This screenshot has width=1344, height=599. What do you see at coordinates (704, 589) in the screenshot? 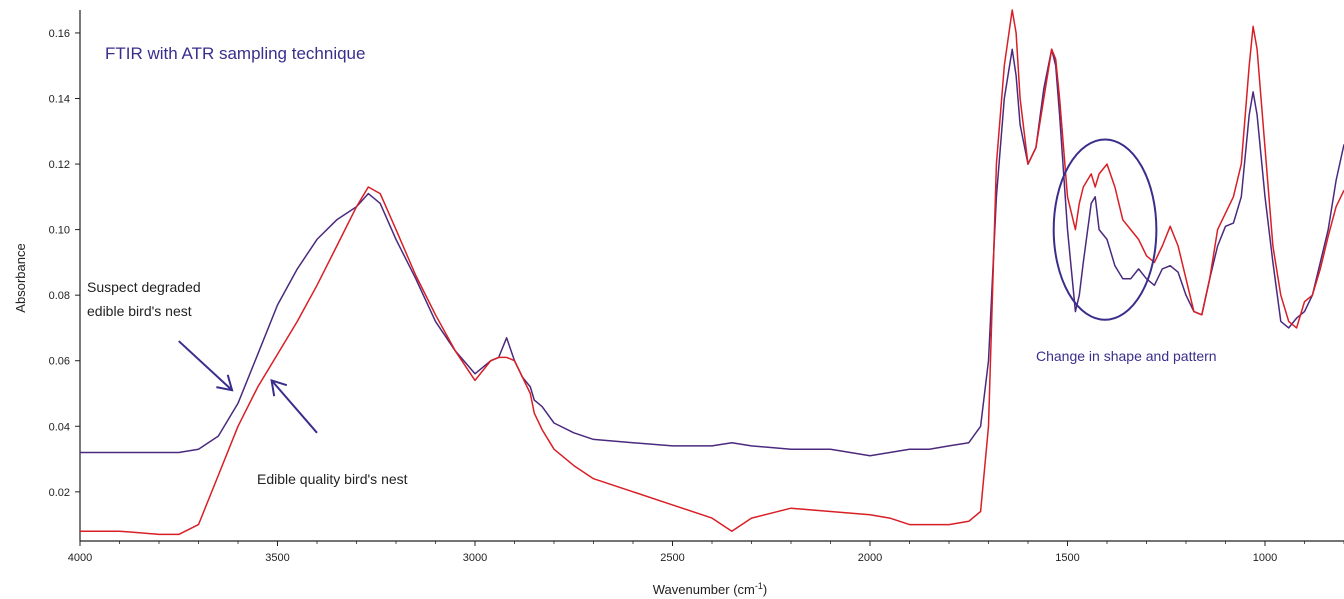
I see `x-axis-title-main: Wavenumber (cm` at bounding box center [704, 589].